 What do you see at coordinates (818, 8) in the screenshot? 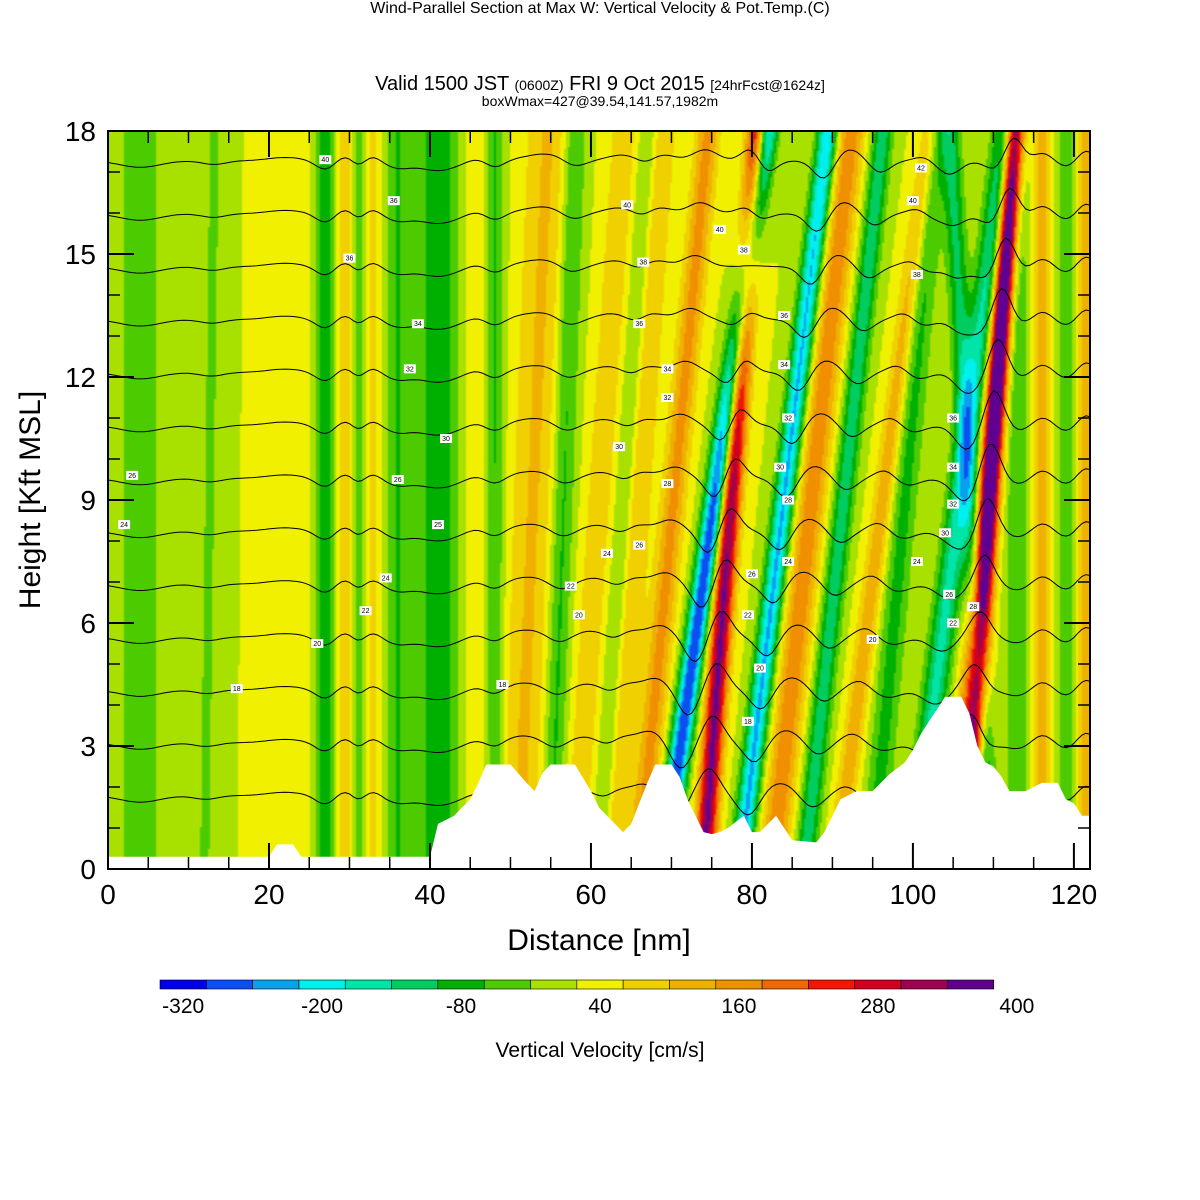
I see `copyright-mark: (C)` at bounding box center [818, 8].